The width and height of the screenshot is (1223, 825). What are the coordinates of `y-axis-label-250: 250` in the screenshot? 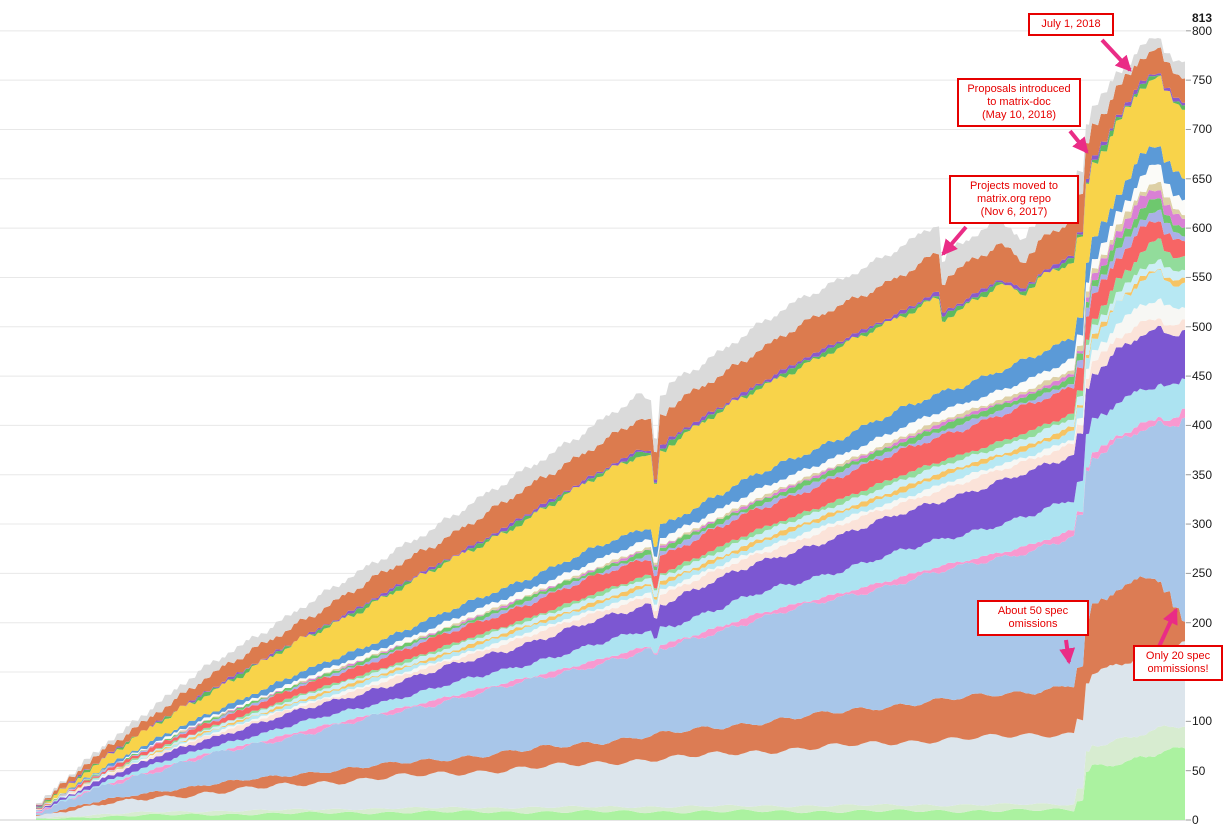 It's located at (1202, 573).